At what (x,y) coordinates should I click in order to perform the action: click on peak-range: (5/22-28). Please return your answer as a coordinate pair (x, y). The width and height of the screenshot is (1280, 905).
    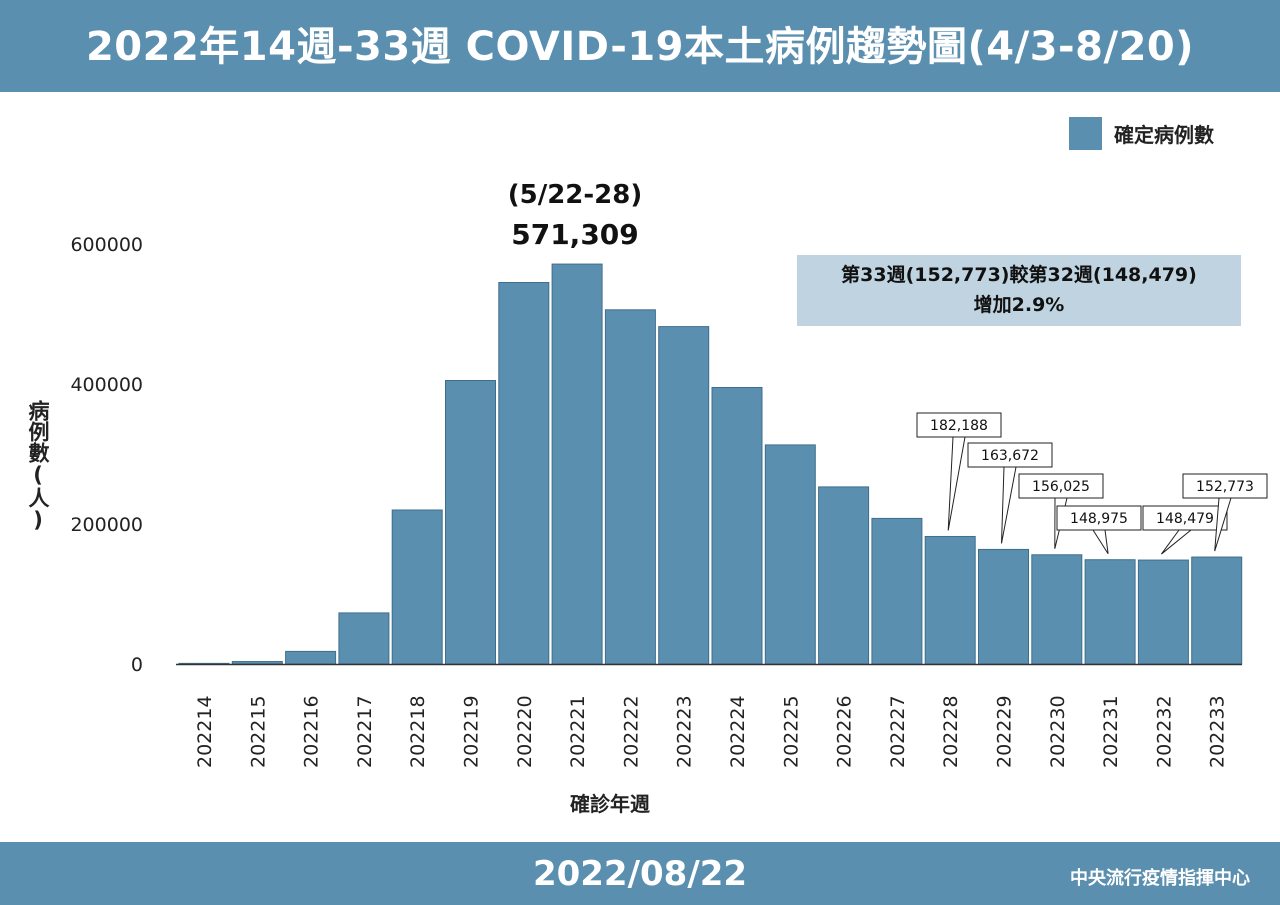
    Looking at the image, I should click on (575, 195).